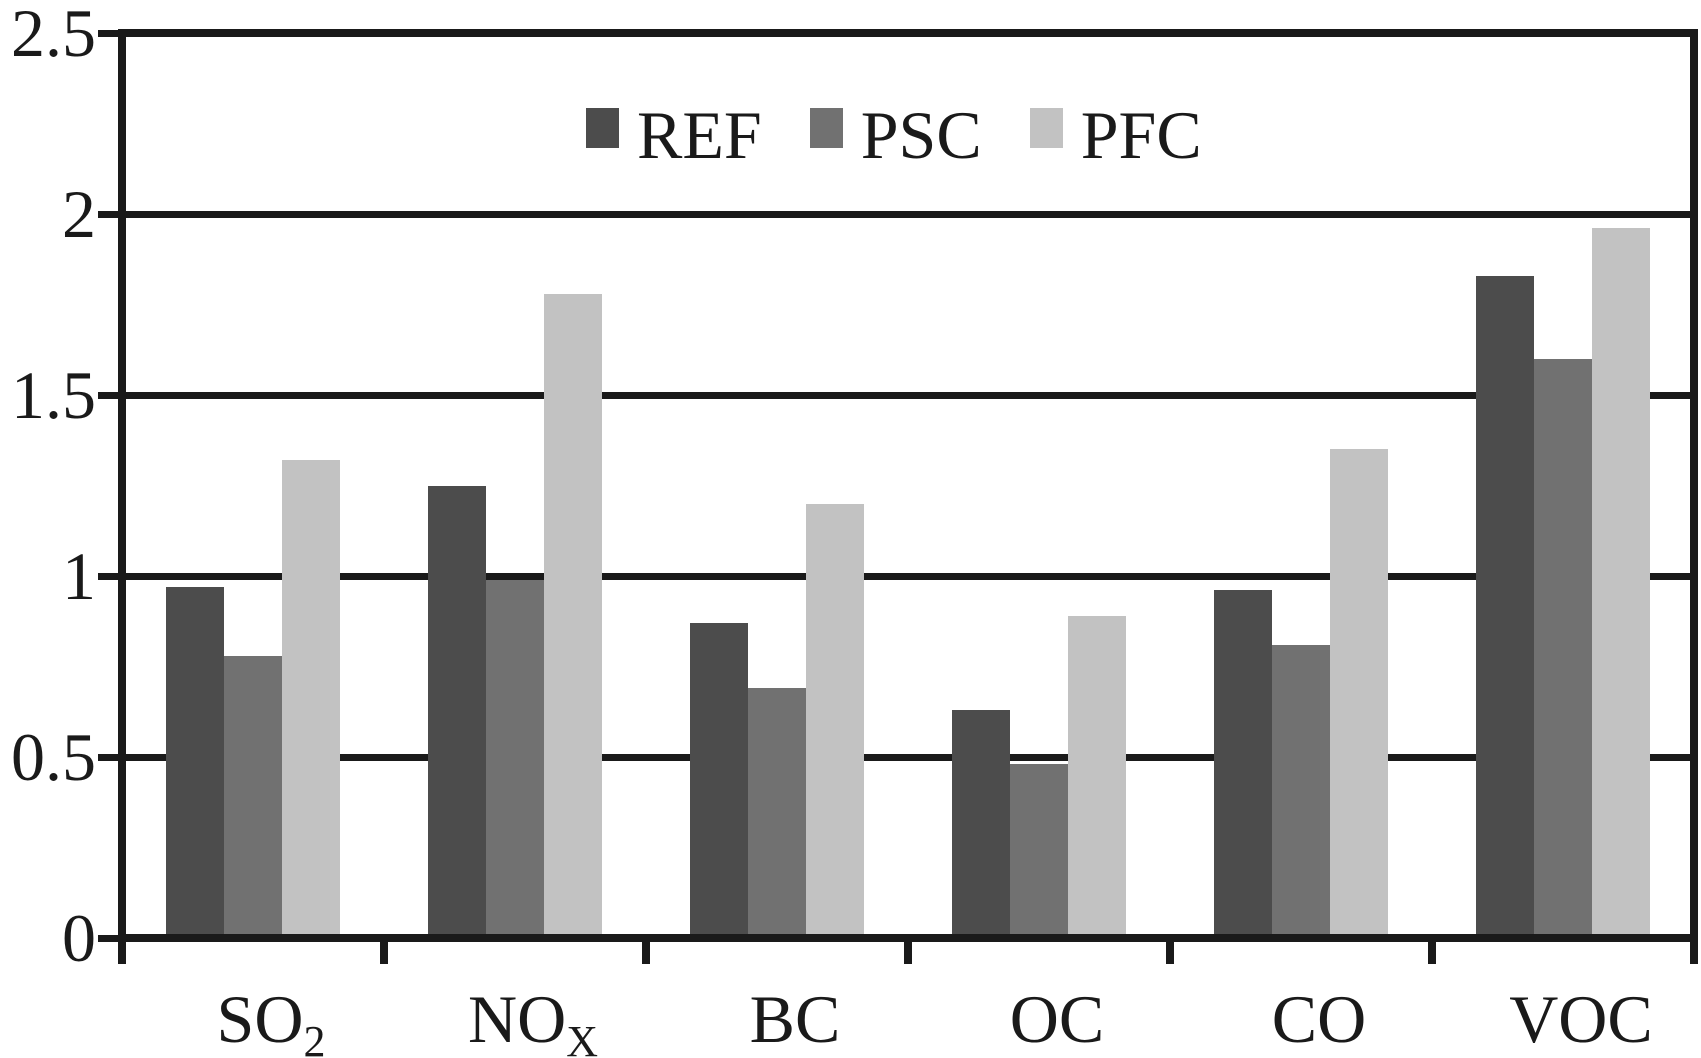 The width and height of the screenshot is (1701, 1058). Describe the element at coordinates (79, 576) in the screenshot. I see `y-tick-label: 1` at that location.